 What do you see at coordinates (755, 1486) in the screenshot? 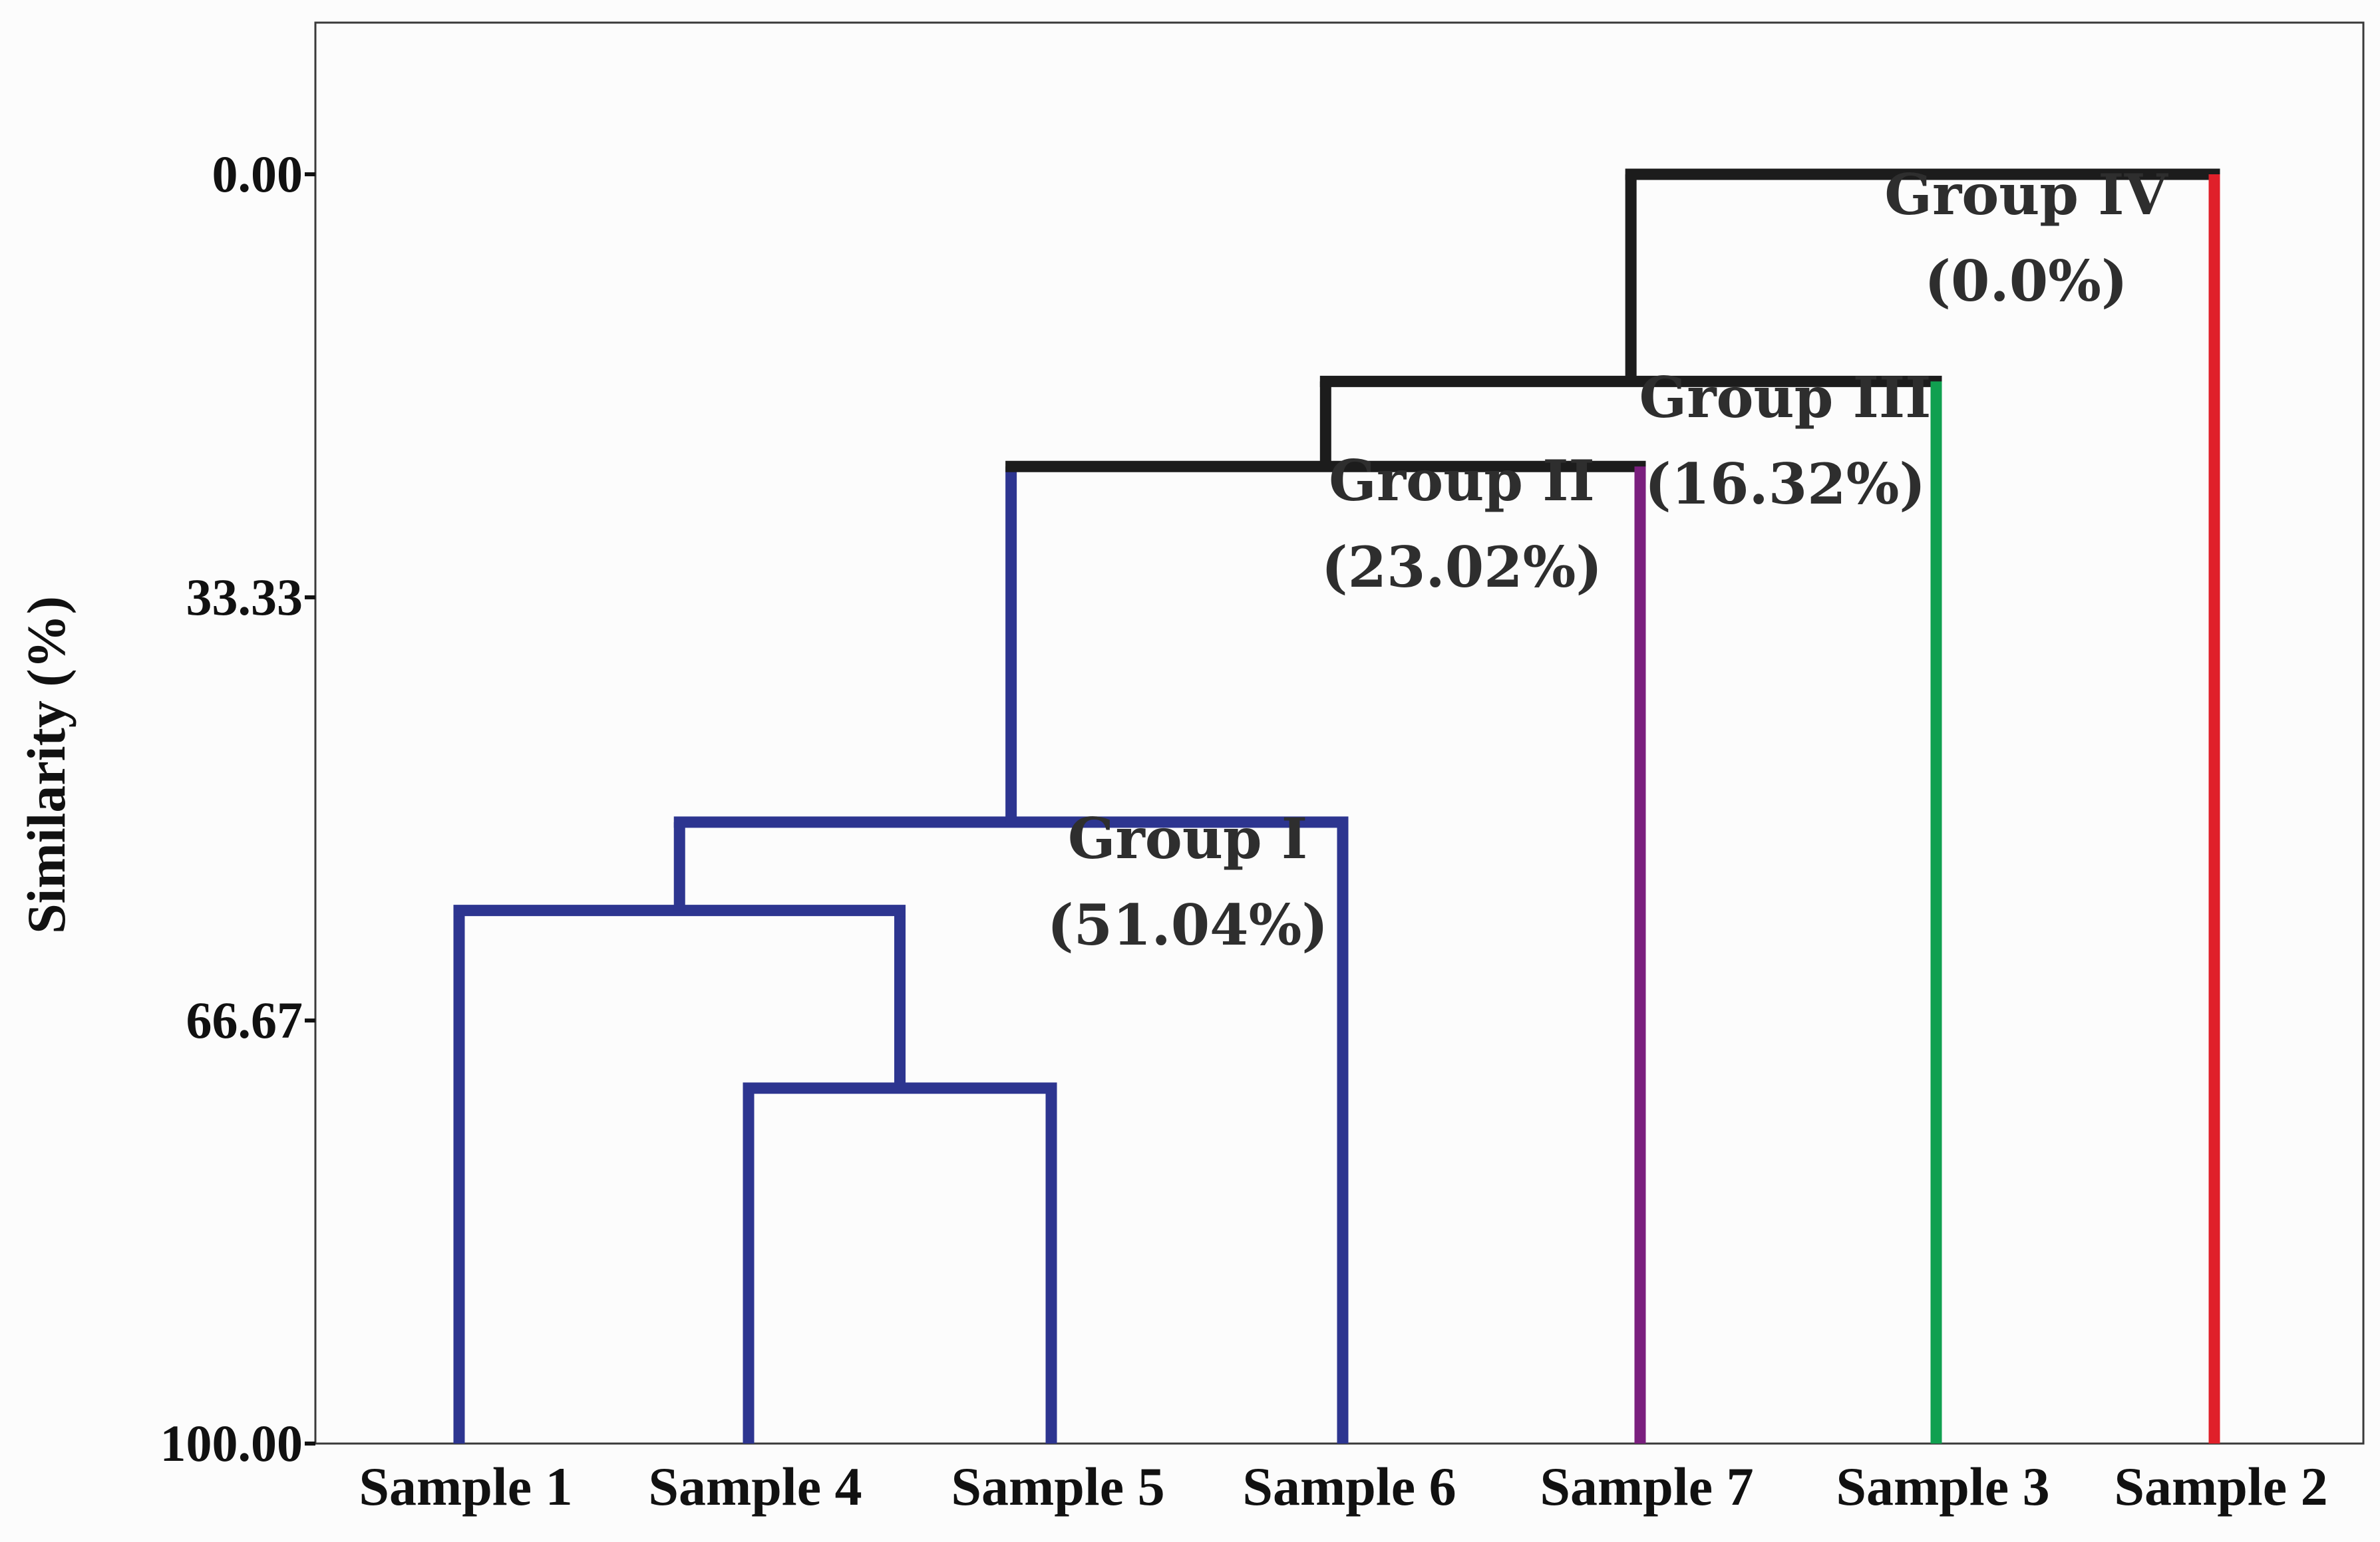
I see `leaf-label: Sample 4` at bounding box center [755, 1486].